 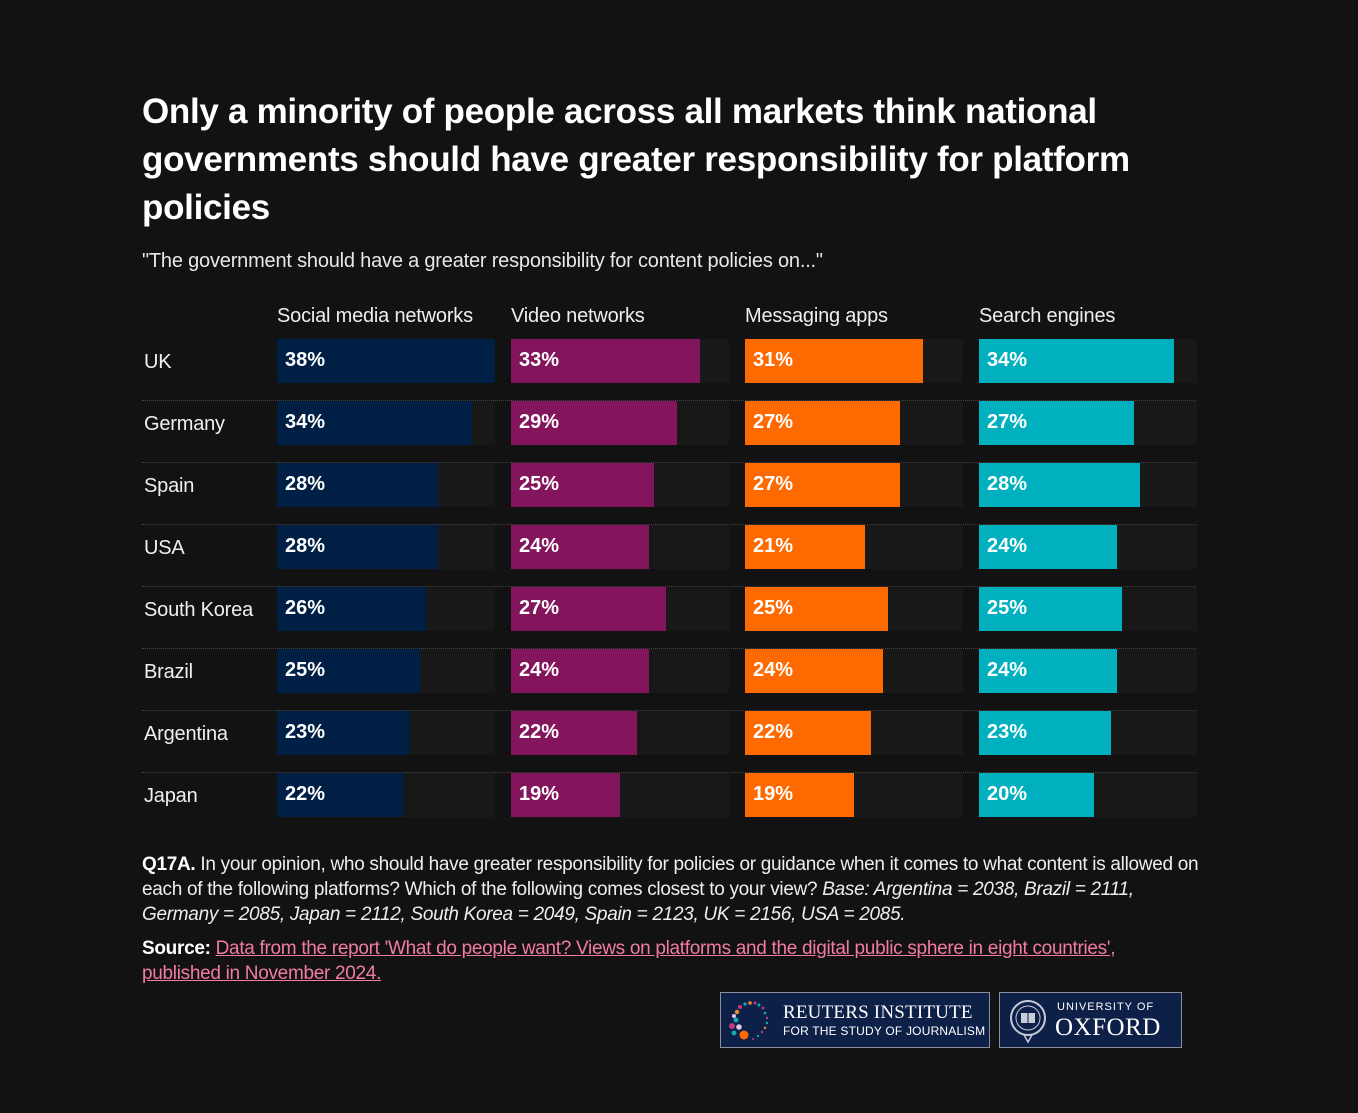 I want to click on bar-track: 33%, so click(x=620, y=361).